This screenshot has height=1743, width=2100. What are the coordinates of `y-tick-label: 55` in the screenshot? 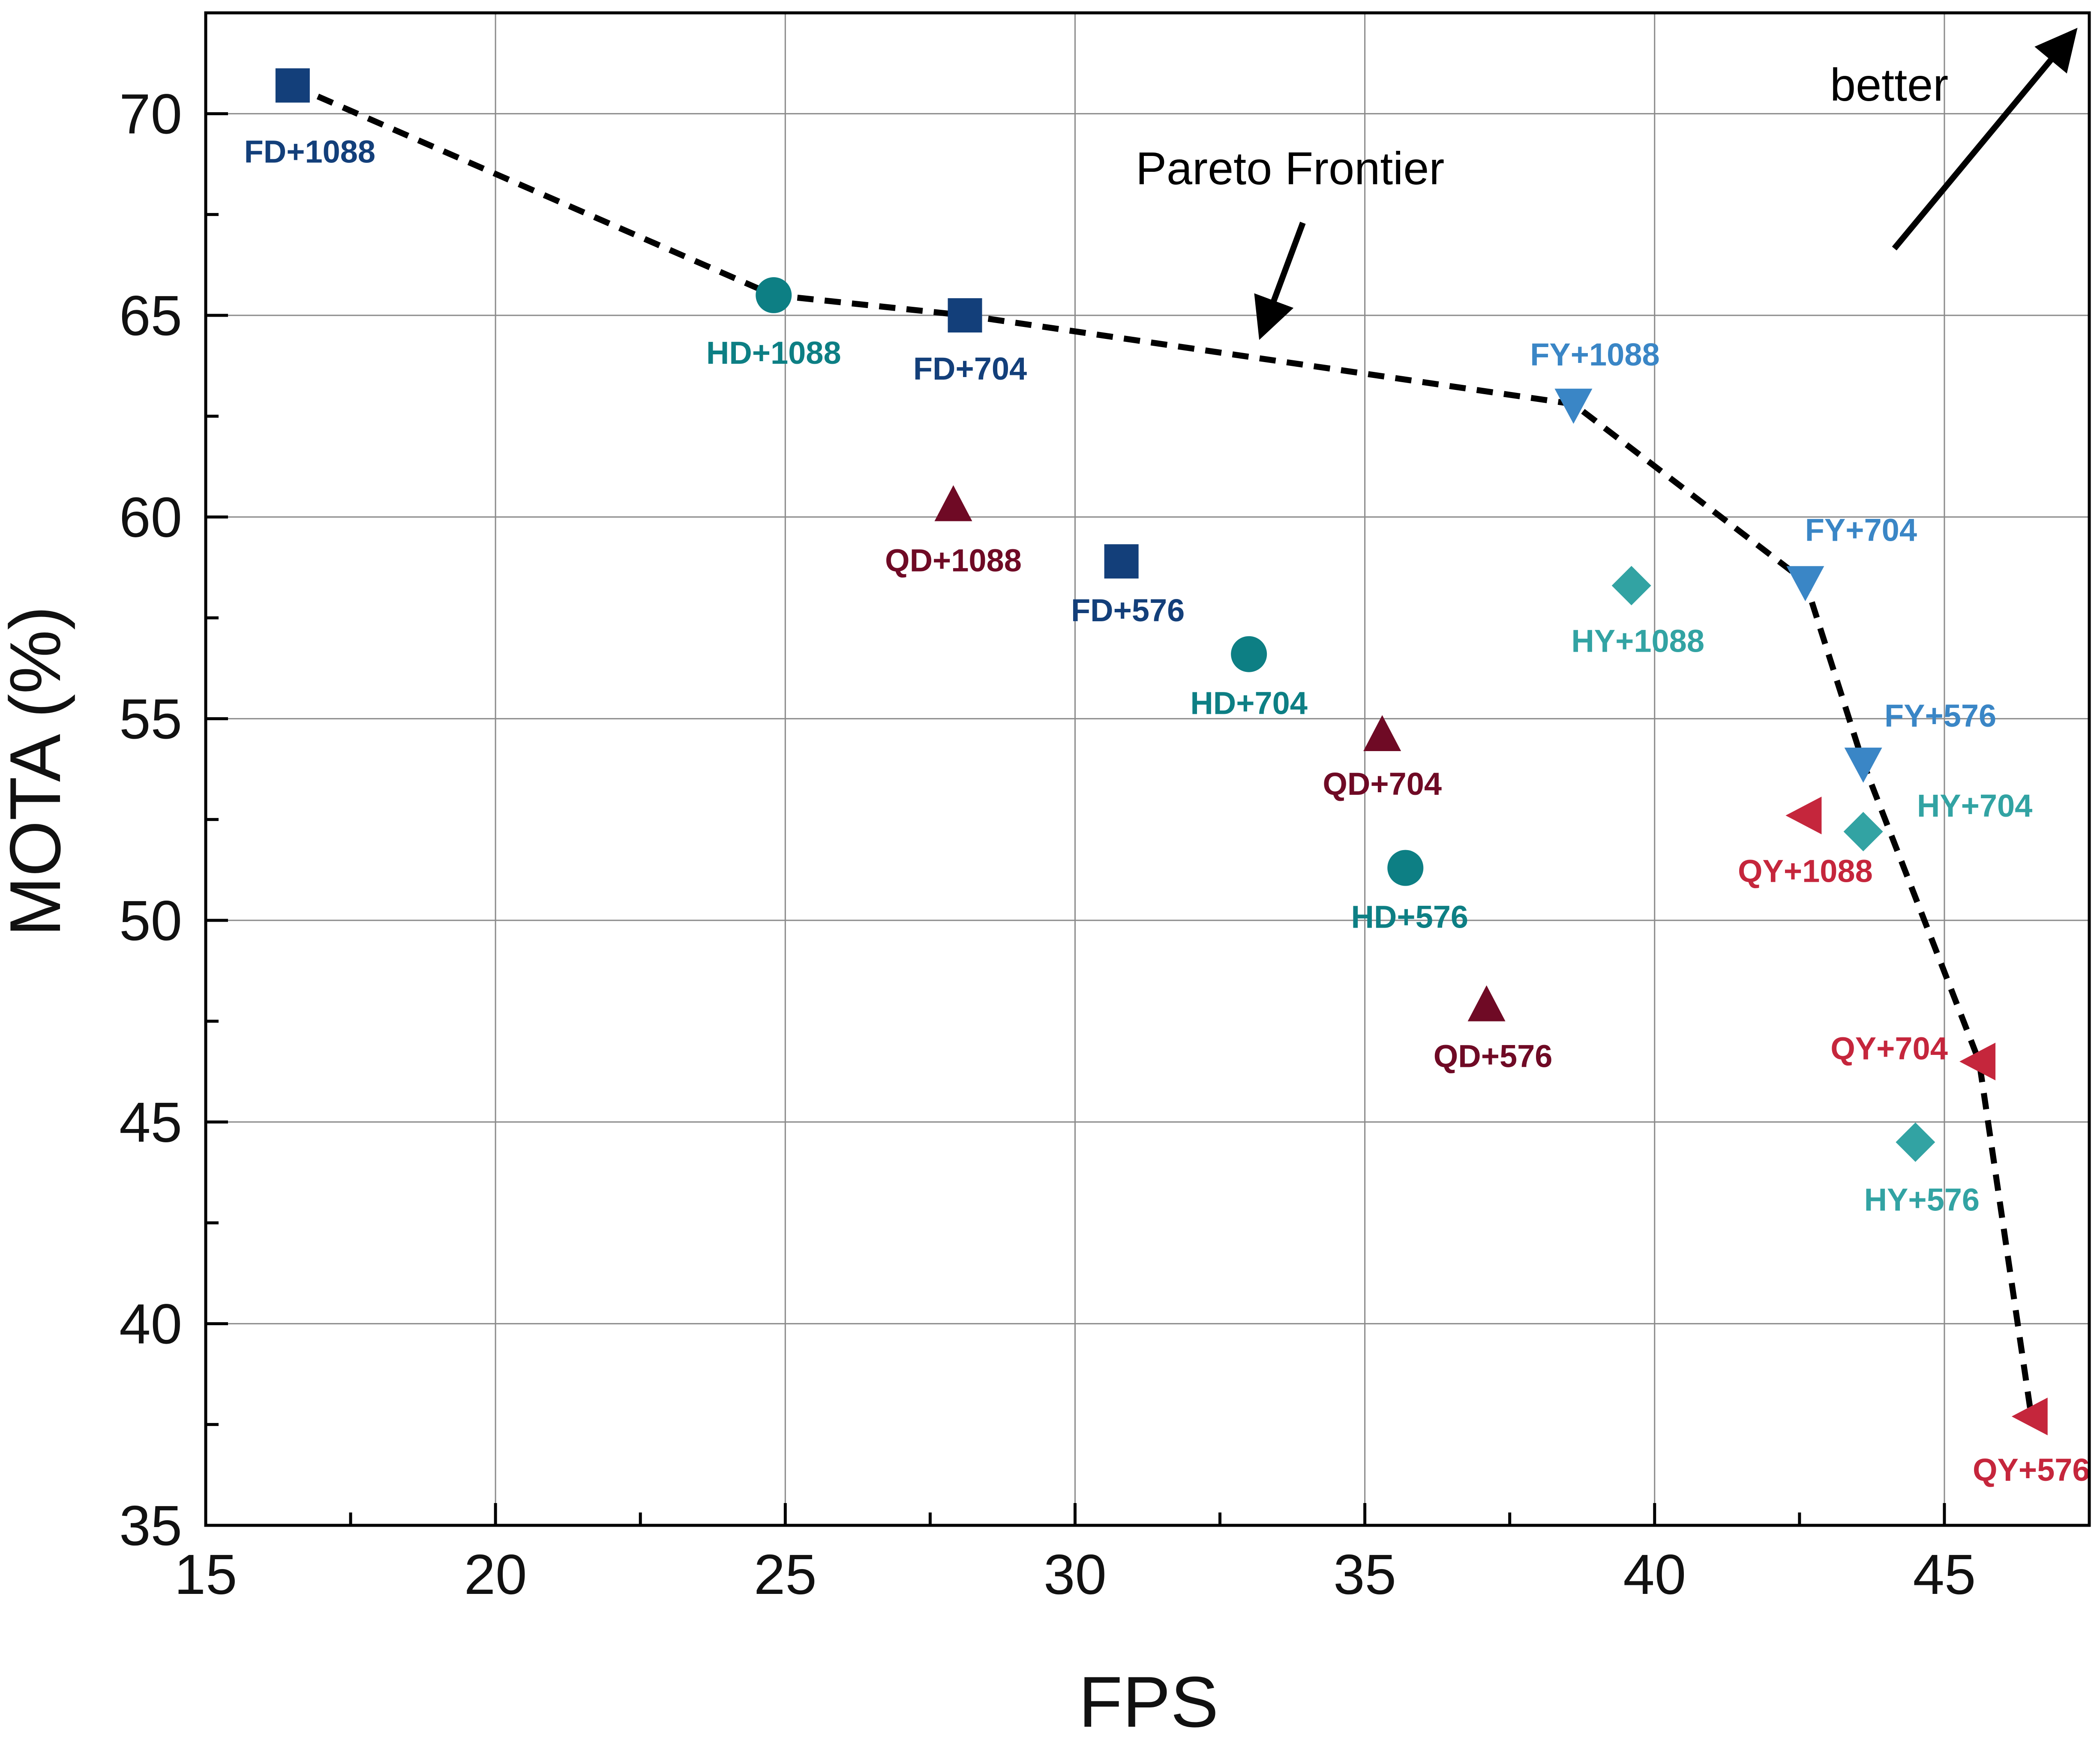 It's located at (150, 718).